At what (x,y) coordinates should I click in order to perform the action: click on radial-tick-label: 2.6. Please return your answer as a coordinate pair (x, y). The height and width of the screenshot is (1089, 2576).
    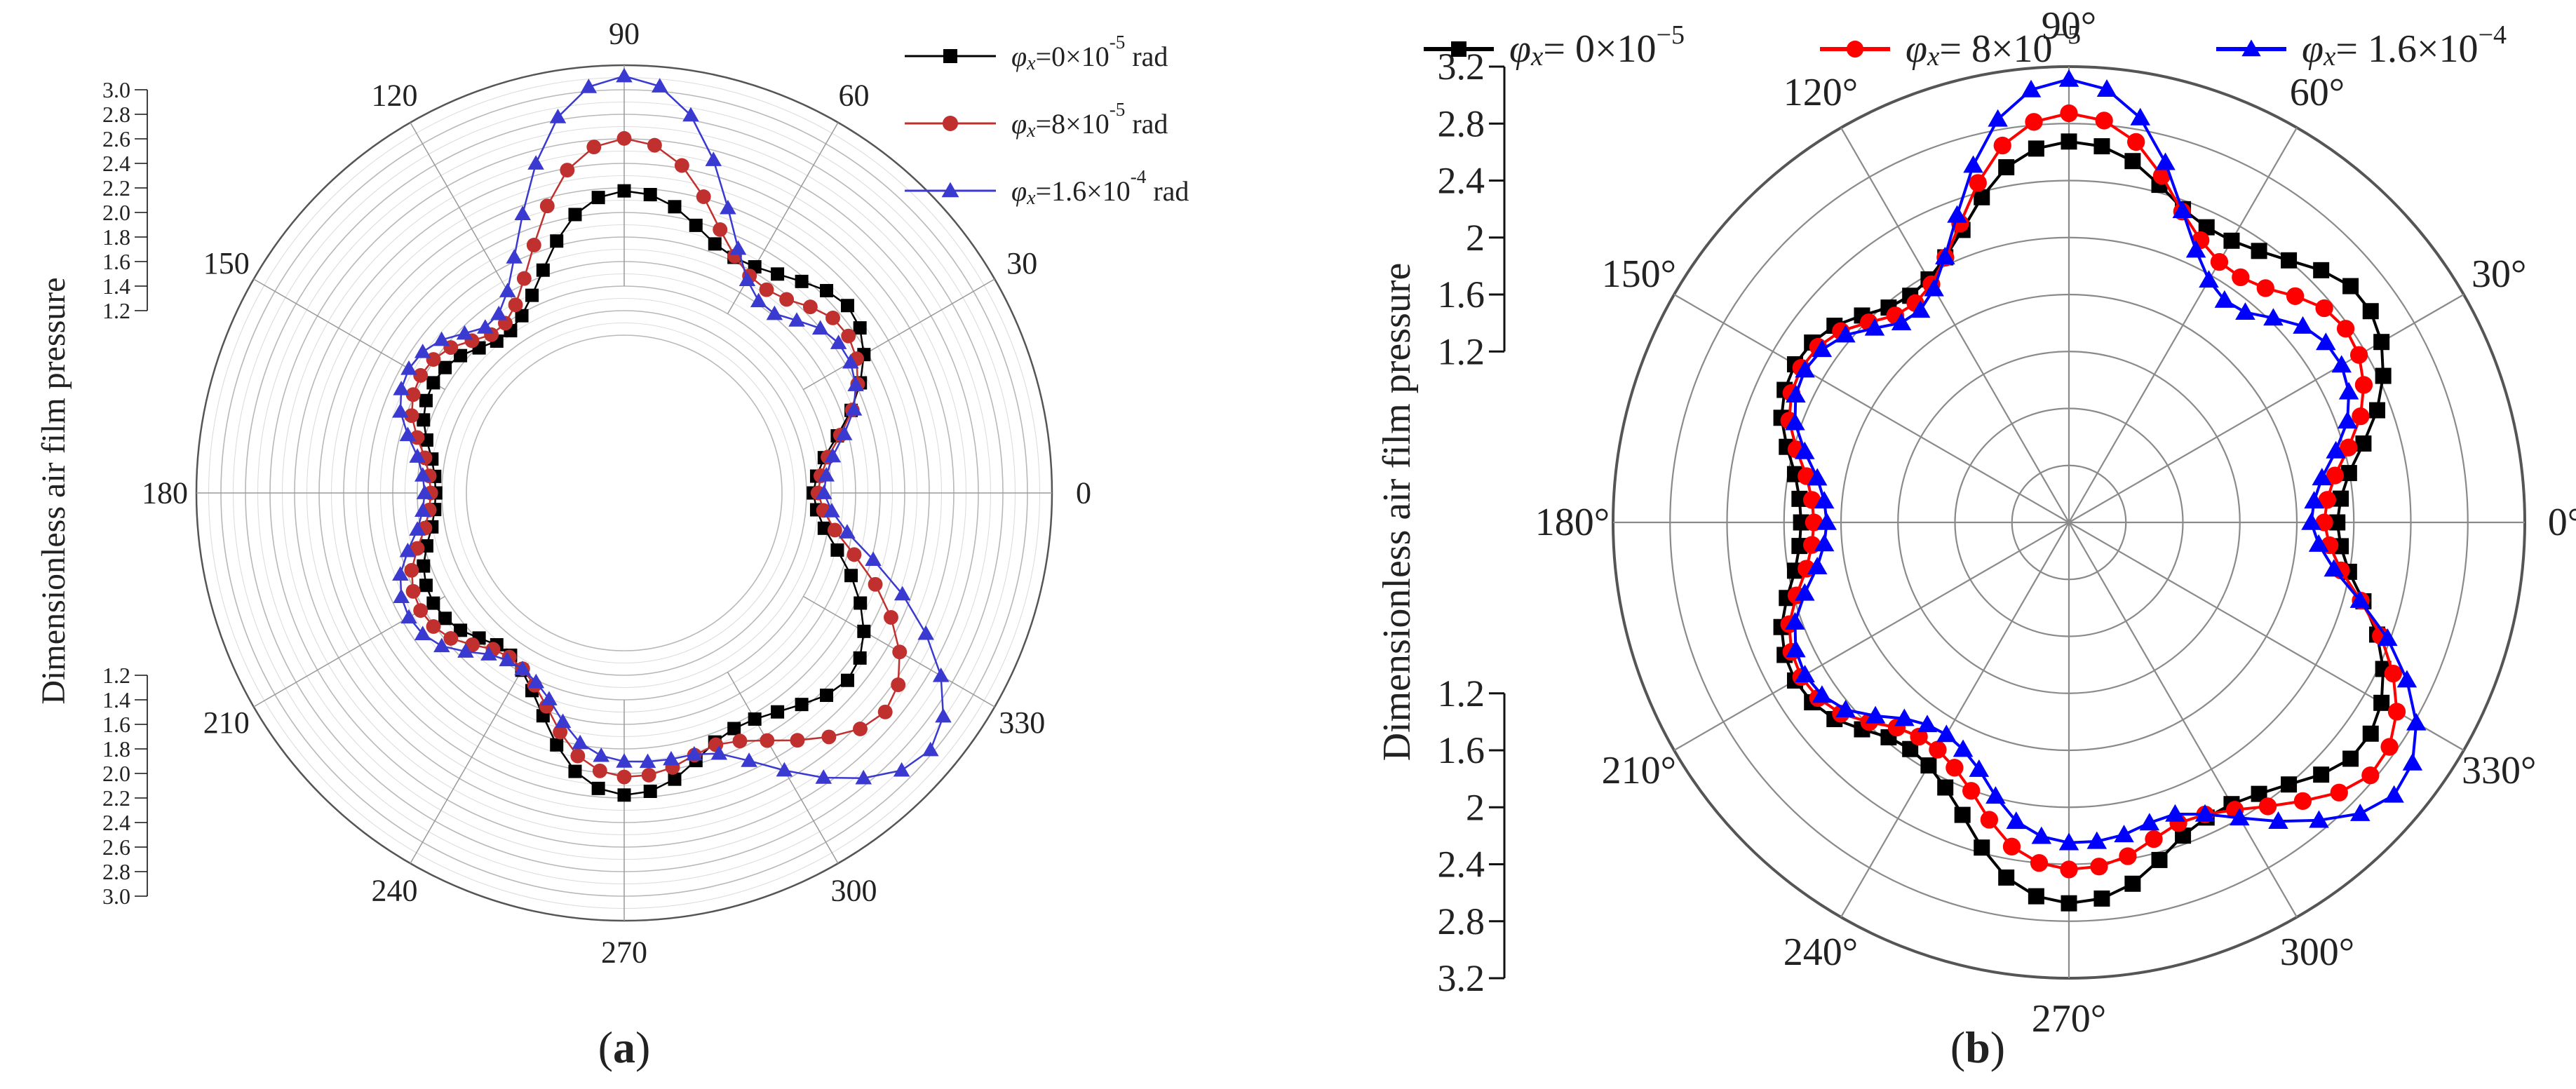
    Looking at the image, I should click on (116, 847).